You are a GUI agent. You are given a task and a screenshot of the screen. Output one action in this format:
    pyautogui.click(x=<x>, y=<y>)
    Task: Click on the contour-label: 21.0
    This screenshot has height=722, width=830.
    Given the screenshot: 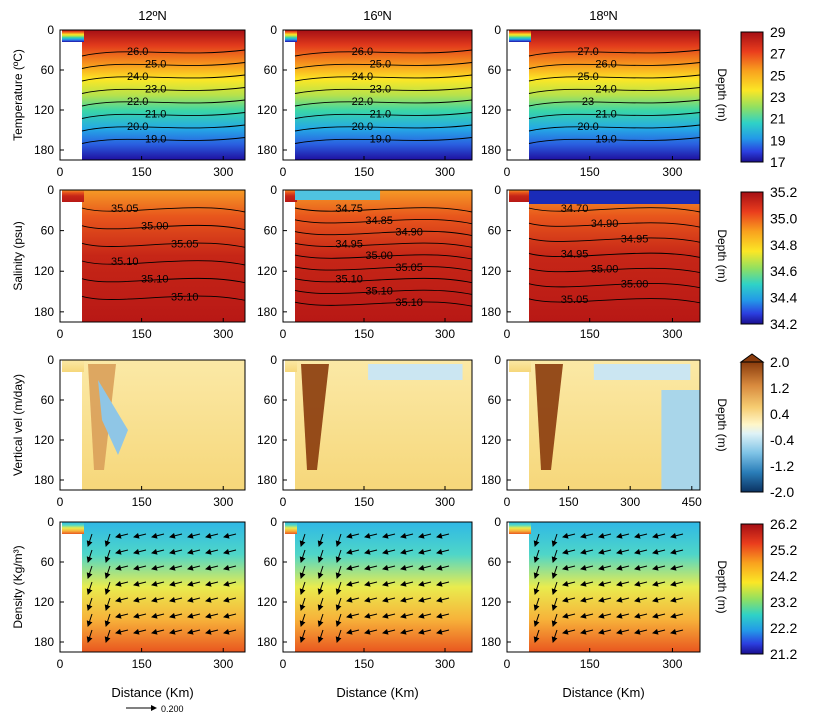 What is the action you would take?
    pyautogui.click(x=155, y=115)
    